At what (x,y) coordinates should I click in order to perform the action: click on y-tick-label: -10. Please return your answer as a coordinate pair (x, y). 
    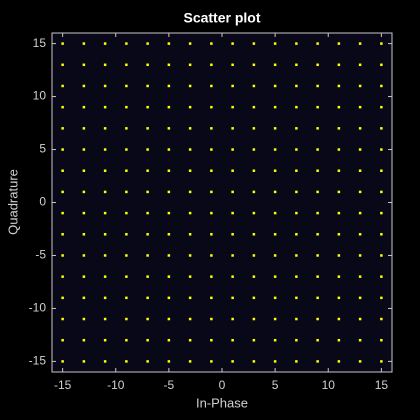
    Looking at the image, I should click on (38, 308).